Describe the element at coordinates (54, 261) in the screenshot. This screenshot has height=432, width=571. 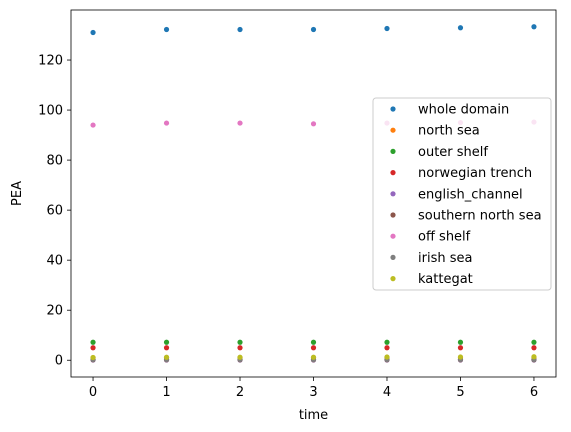
I see `y-tick-label: 40` at that location.